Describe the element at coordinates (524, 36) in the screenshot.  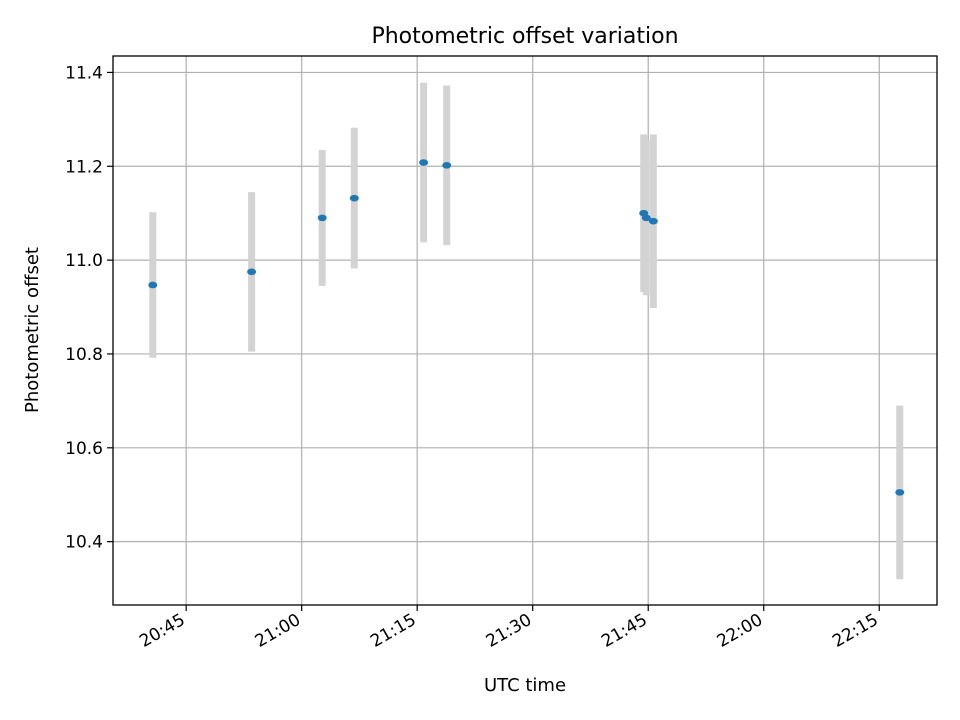
I see `chart-title: Photometric offset variation` at that location.